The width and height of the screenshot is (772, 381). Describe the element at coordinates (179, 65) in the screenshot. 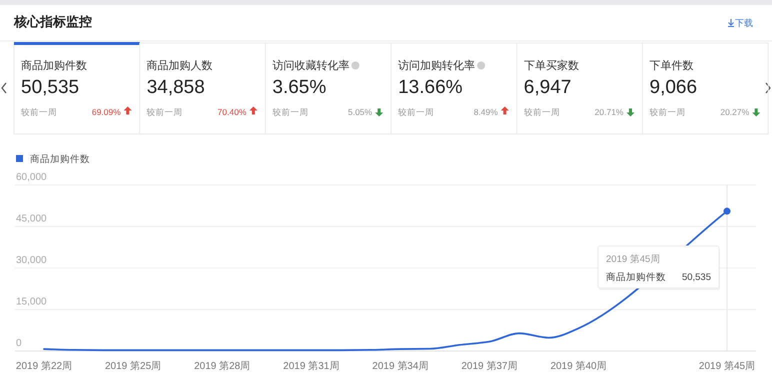

I see `category-label: 商品加购人数` at that location.